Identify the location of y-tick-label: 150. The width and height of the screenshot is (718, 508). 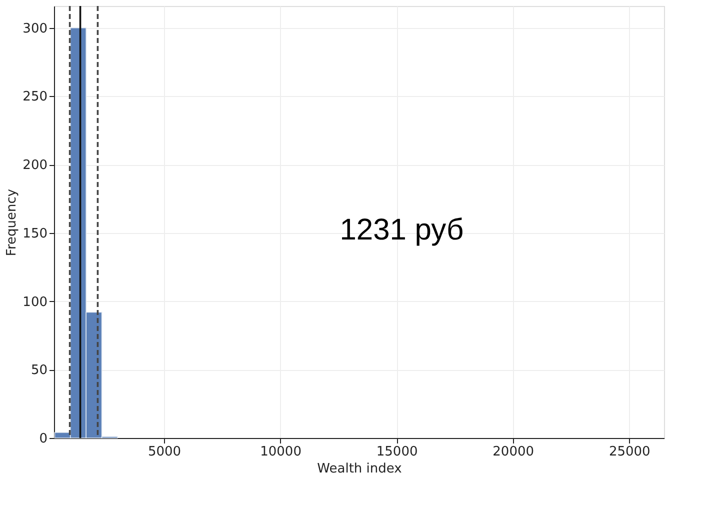
(35, 234).